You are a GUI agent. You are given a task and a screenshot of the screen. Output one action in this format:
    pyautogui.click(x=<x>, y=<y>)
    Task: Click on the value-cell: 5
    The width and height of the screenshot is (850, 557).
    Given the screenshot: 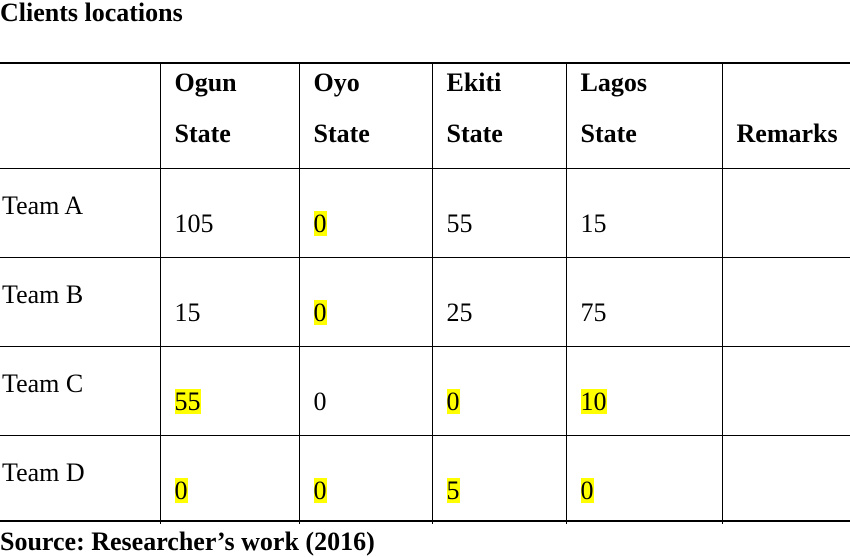 What is the action you would take?
    pyautogui.click(x=498, y=479)
    